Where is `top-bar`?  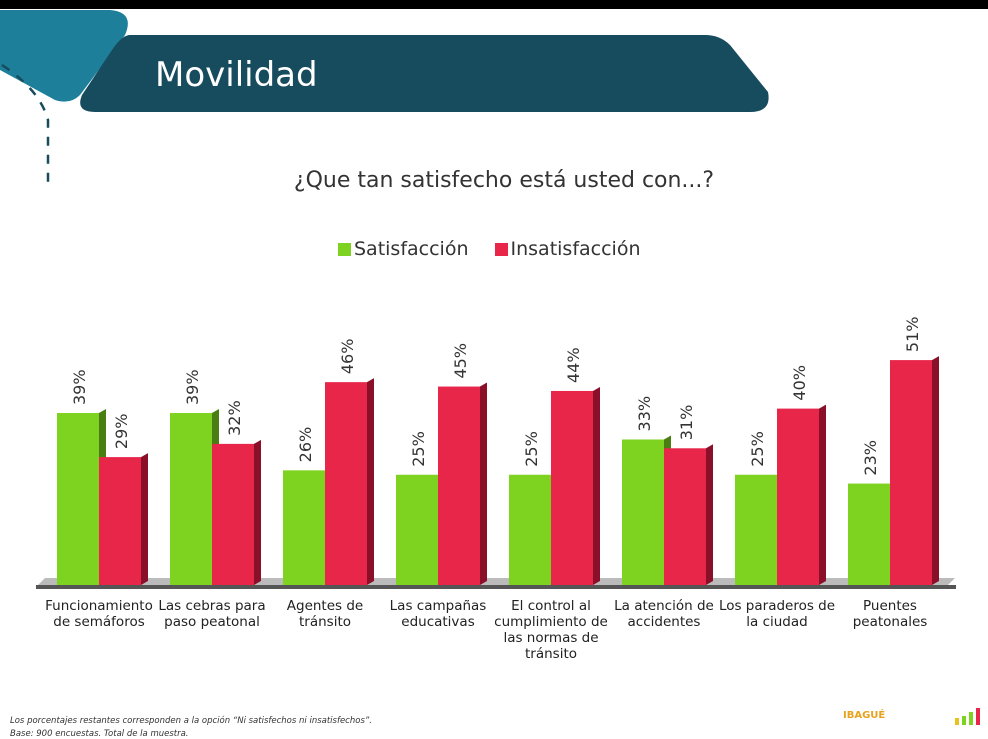 top-bar is located at coordinates (494, 4).